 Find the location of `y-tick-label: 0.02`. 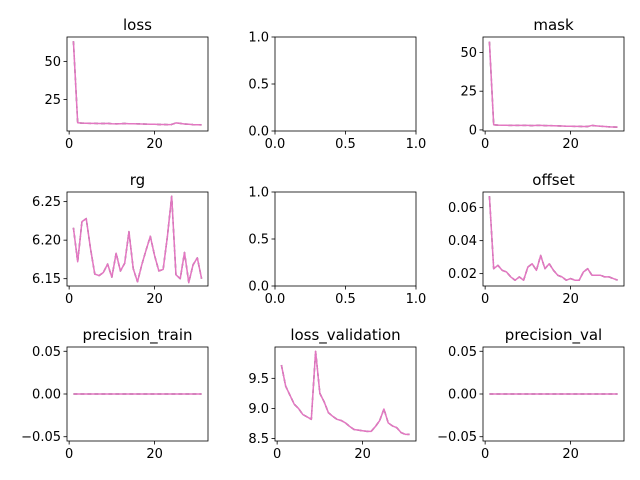

y-tick-label: 0.02 is located at coordinates (462, 274).